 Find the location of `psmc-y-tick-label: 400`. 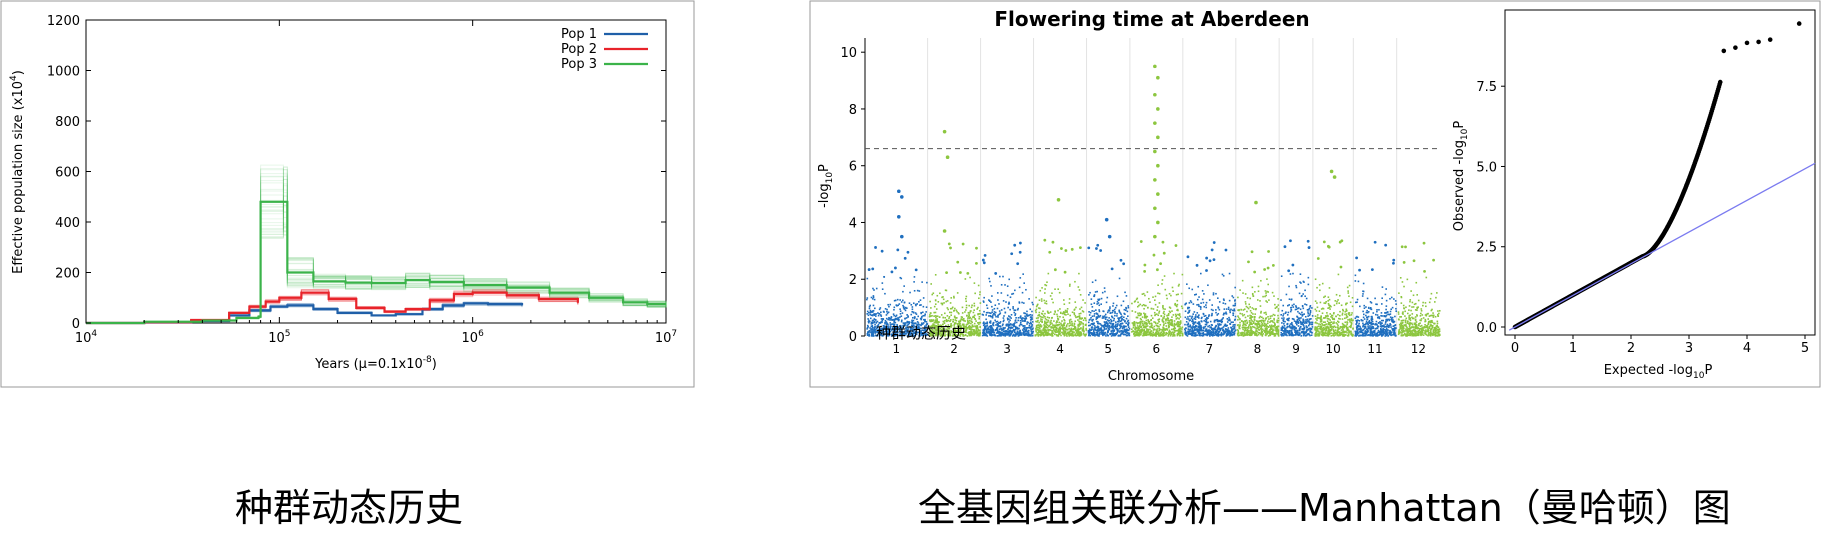

psmc-y-tick-label: 400 is located at coordinates (67, 223).